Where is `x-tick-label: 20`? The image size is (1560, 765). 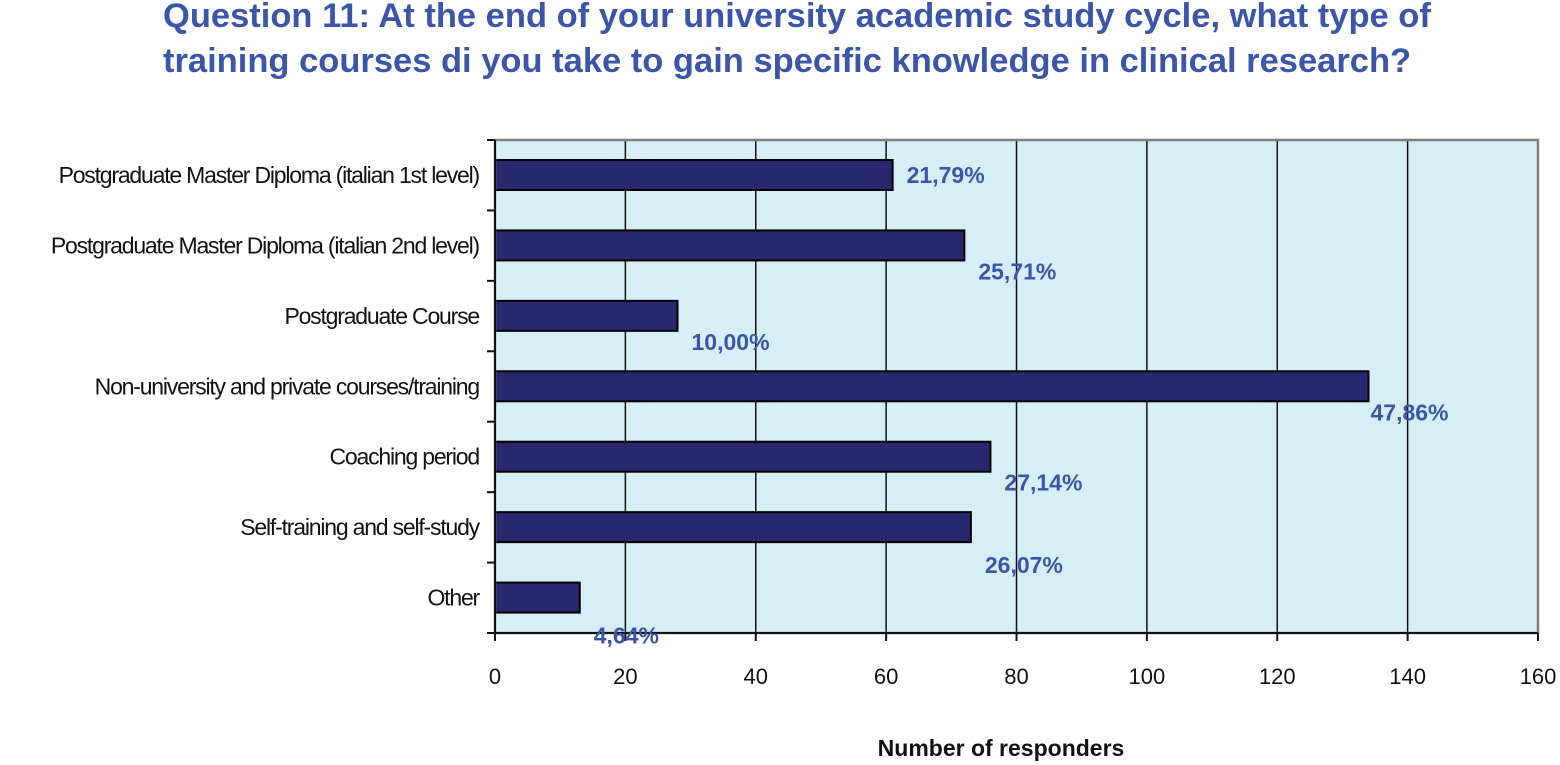
x-tick-label: 20 is located at coordinates (625, 676).